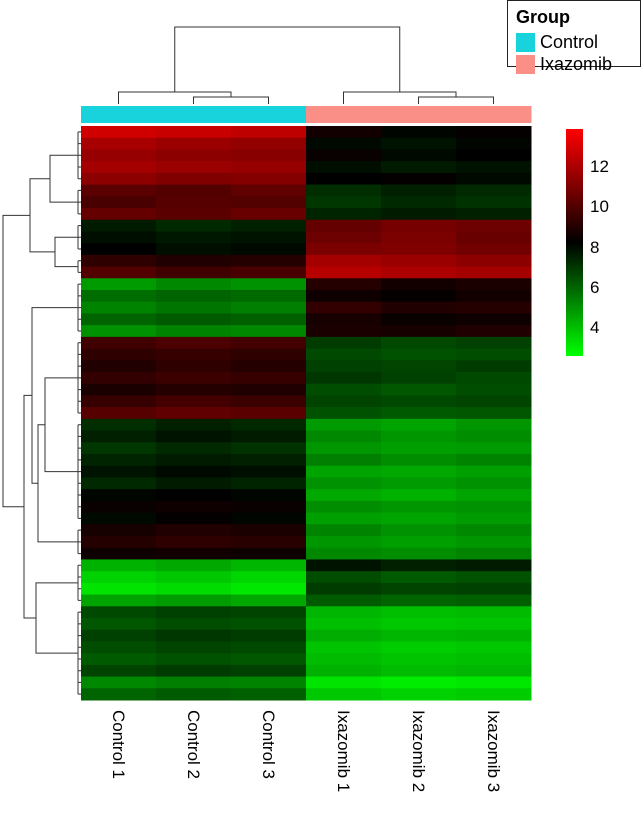 This screenshot has height=817, width=644. What do you see at coordinates (576, 64) in the screenshot?
I see `legend-label-ixazomib: Ixazomib` at bounding box center [576, 64].